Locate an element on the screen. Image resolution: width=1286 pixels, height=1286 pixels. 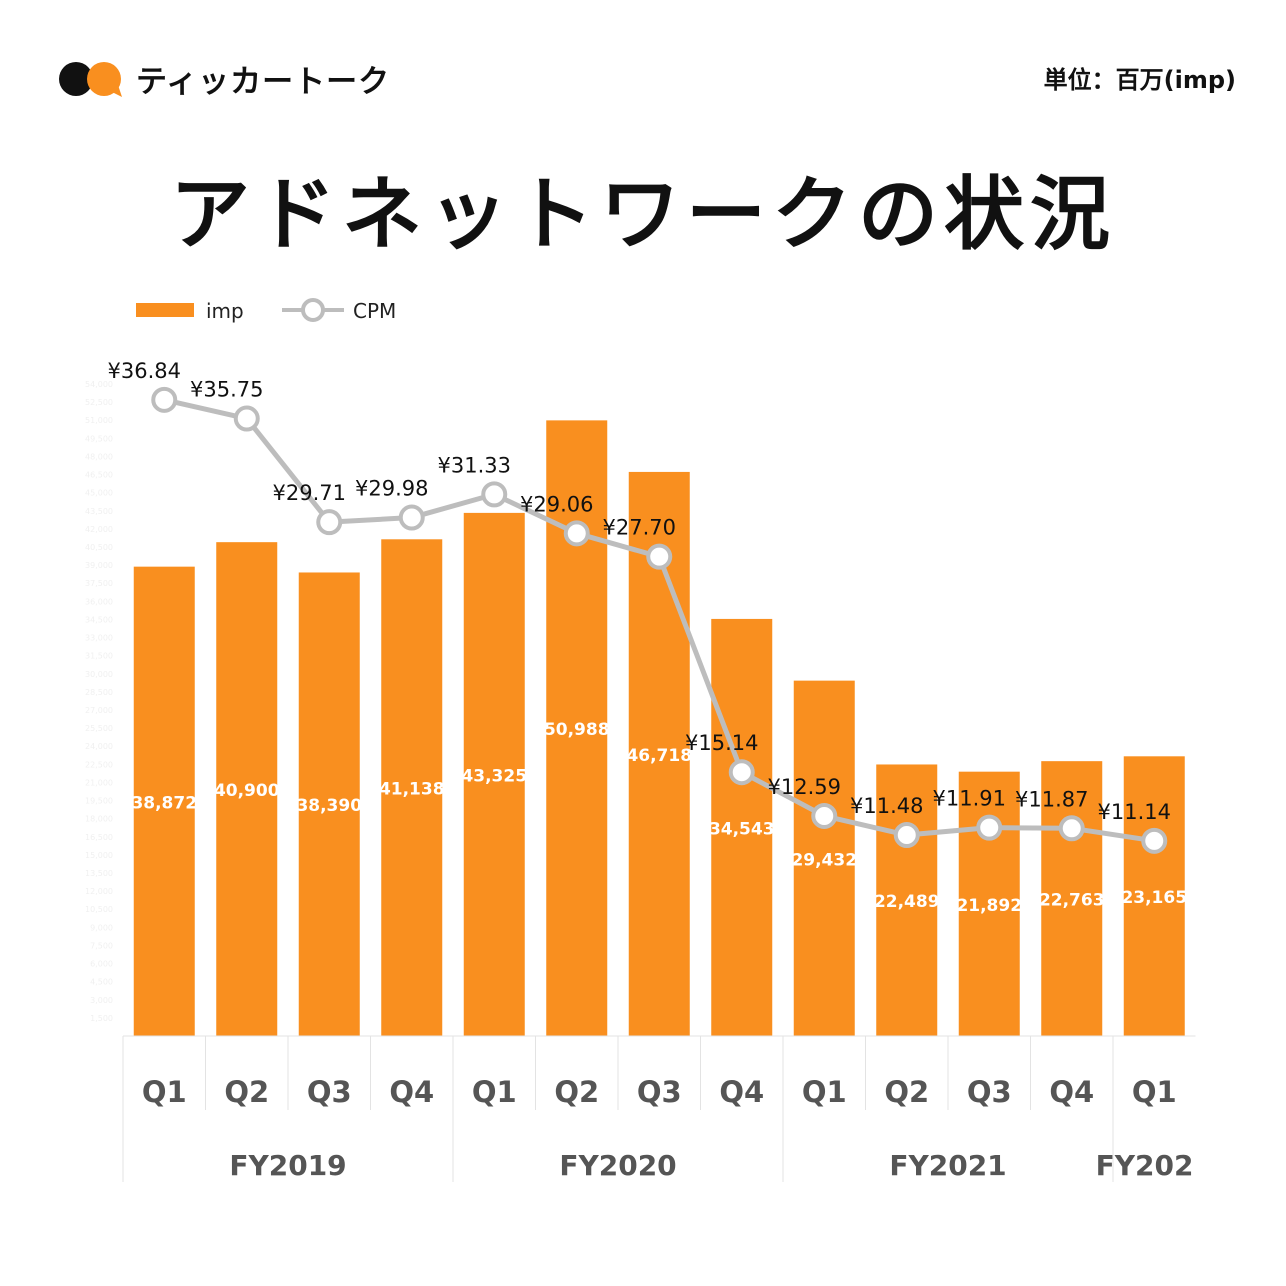
cpm-value-label: ¥35.75 is located at coordinates (226, 390).